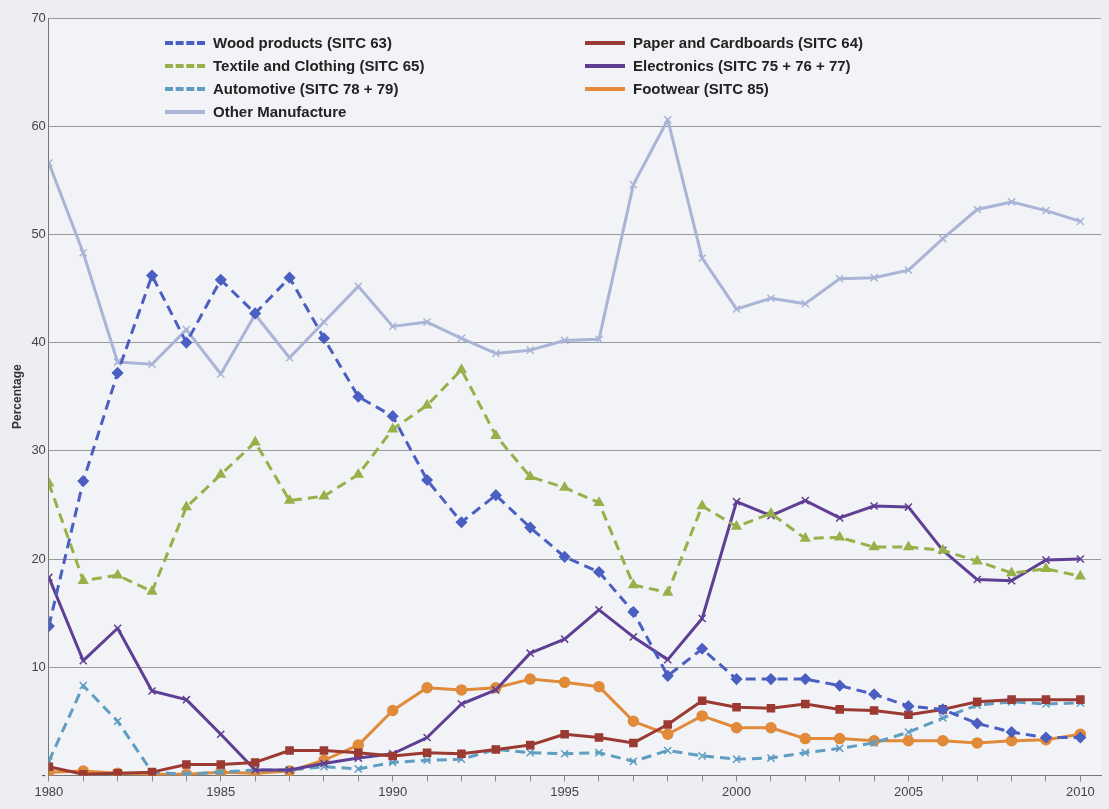 The height and width of the screenshot is (809, 1109). I want to click on y-tick-label: 10, so click(38, 666).